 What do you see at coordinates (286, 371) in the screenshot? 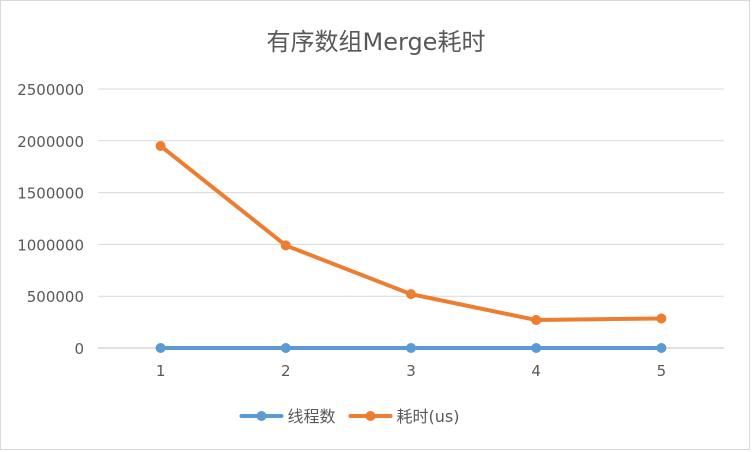
I see `x-tick-label: 2` at bounding box center [286, 371].